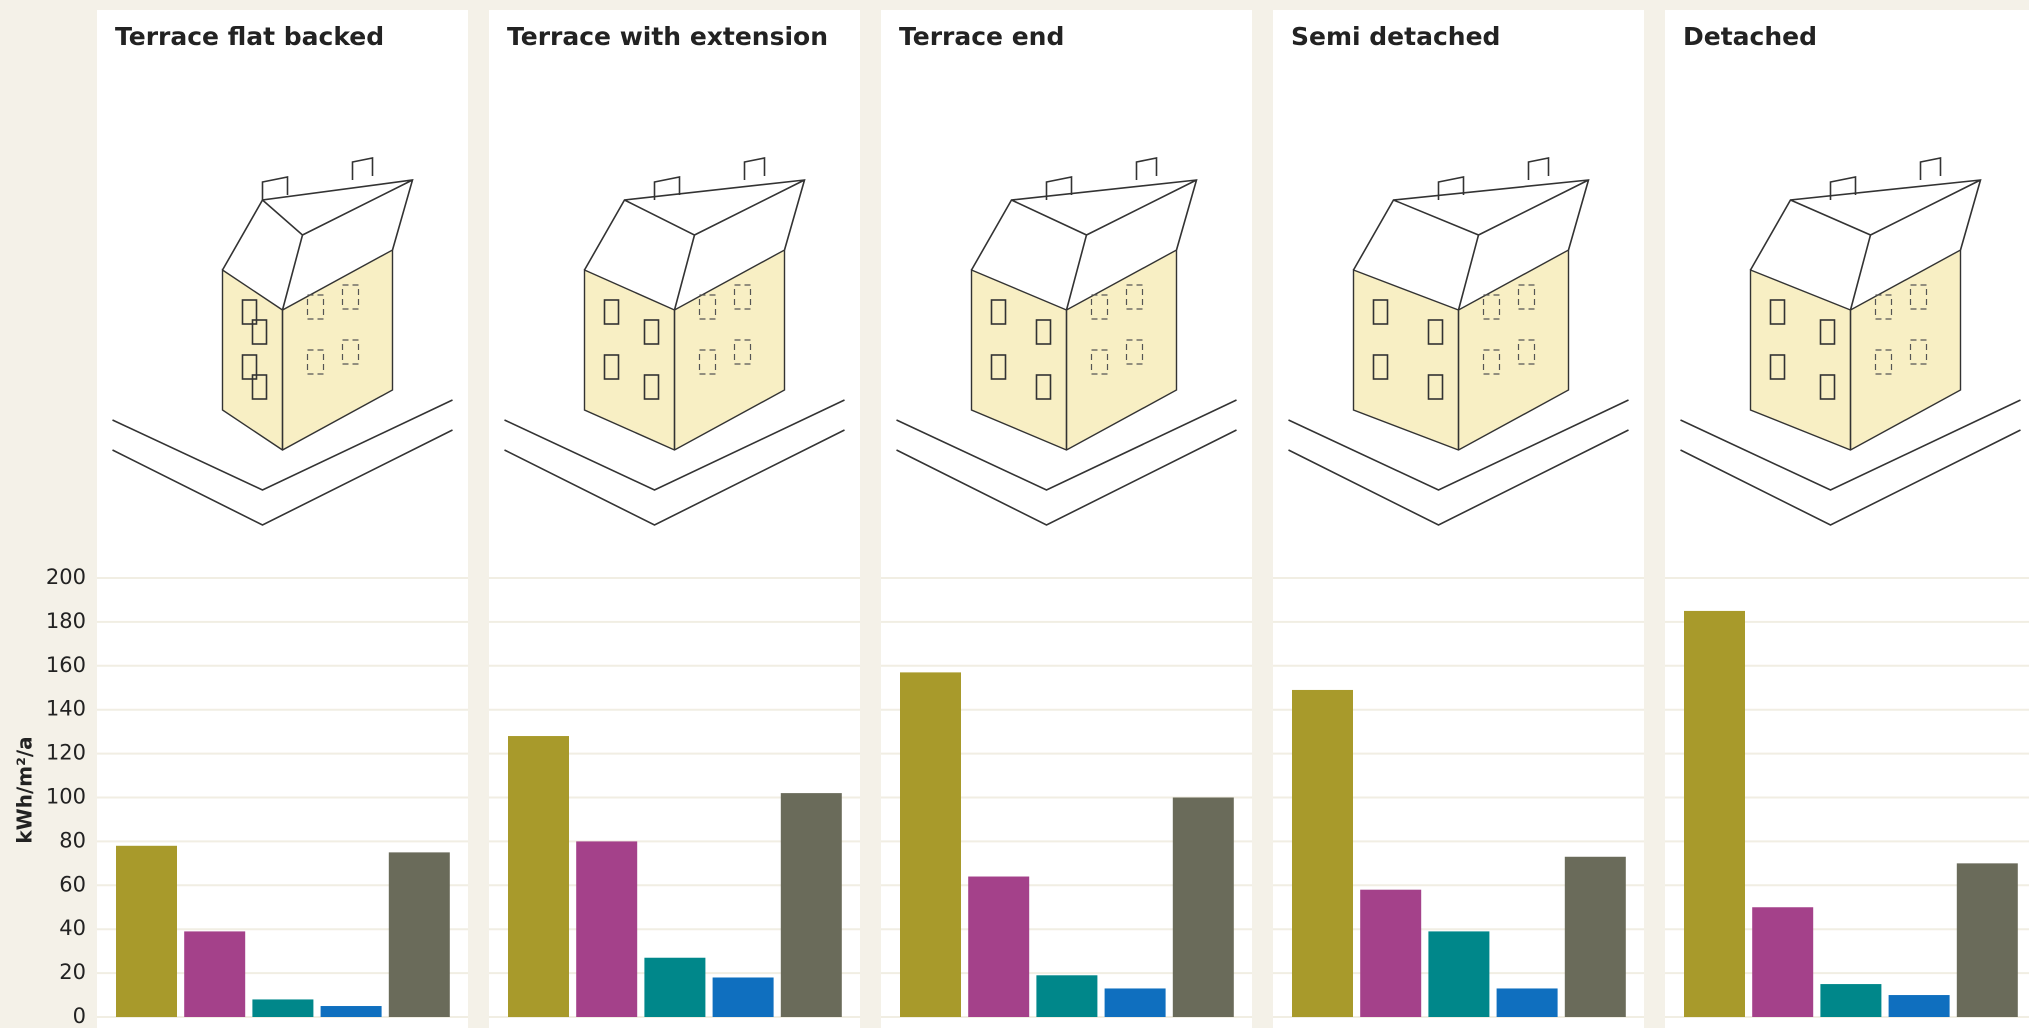 This screenshot has height=1028, width=2029. I want to click on panel-title: Terrace flat backed, so click(249, 36).